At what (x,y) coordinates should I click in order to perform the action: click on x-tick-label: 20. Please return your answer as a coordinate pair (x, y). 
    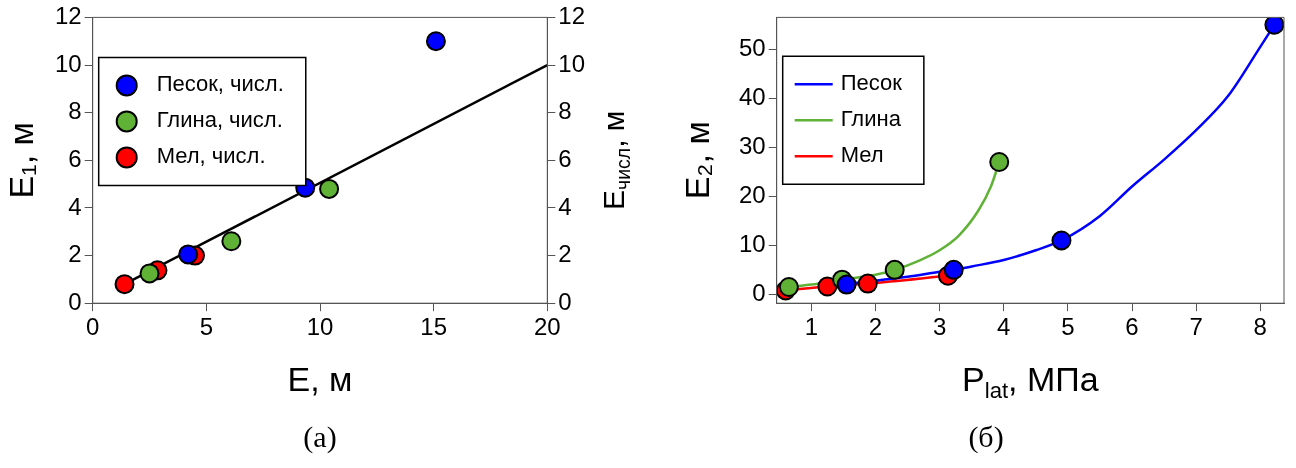
    Looking at the image, I should click on (547, 327).